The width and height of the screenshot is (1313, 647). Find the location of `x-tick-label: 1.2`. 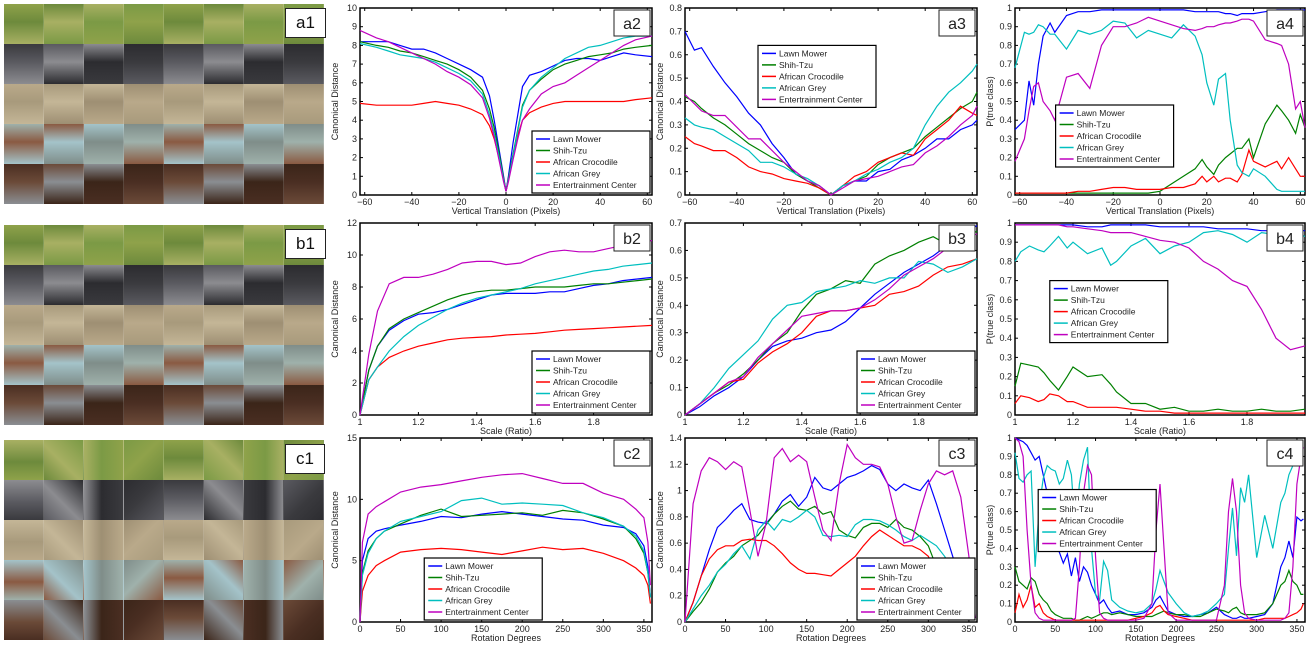

x-tick-label: 1.2 is located at coordinates (1073, 422).